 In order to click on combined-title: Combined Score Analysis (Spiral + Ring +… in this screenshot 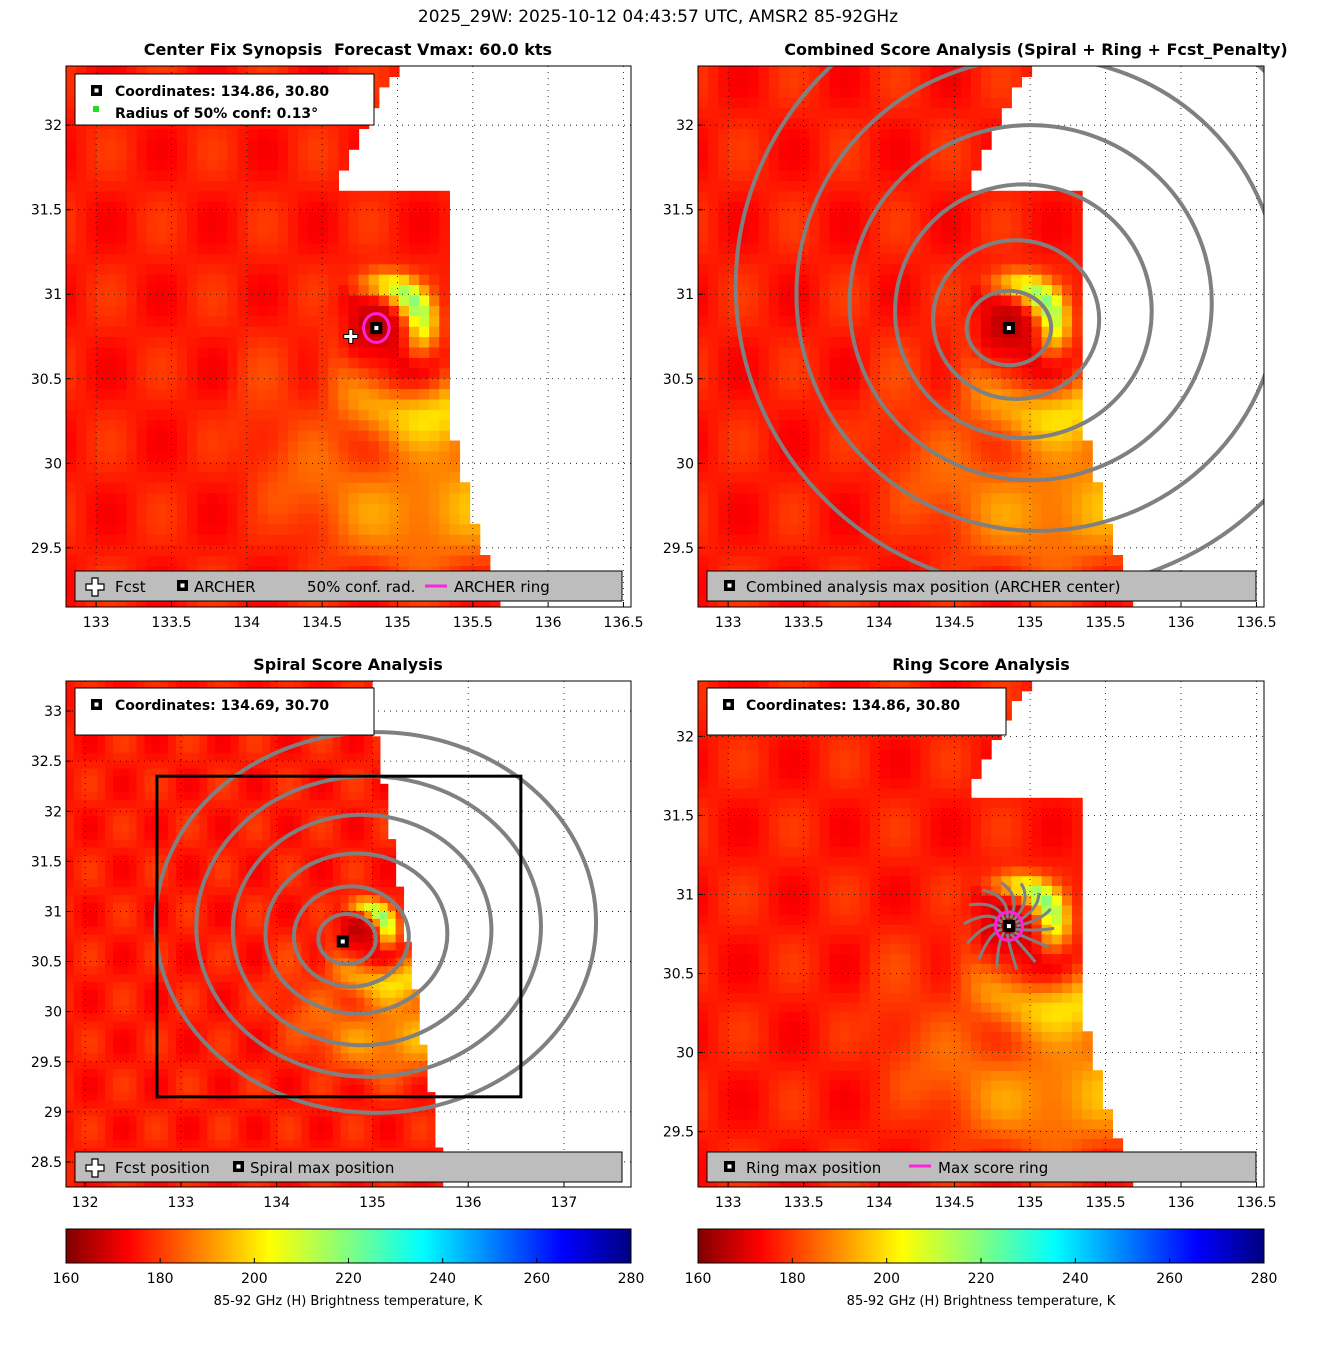, I will do `click(1035, 49)`.